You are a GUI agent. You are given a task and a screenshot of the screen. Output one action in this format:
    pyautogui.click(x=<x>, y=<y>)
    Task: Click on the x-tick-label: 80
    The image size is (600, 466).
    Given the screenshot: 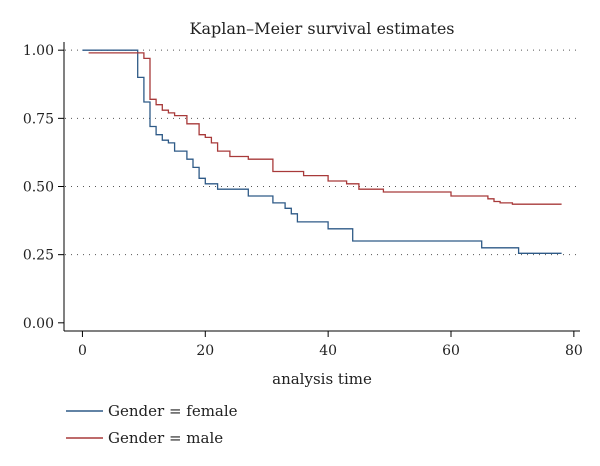 What is the action you would take?
    pyautogui.click(x=574, y=351)
    